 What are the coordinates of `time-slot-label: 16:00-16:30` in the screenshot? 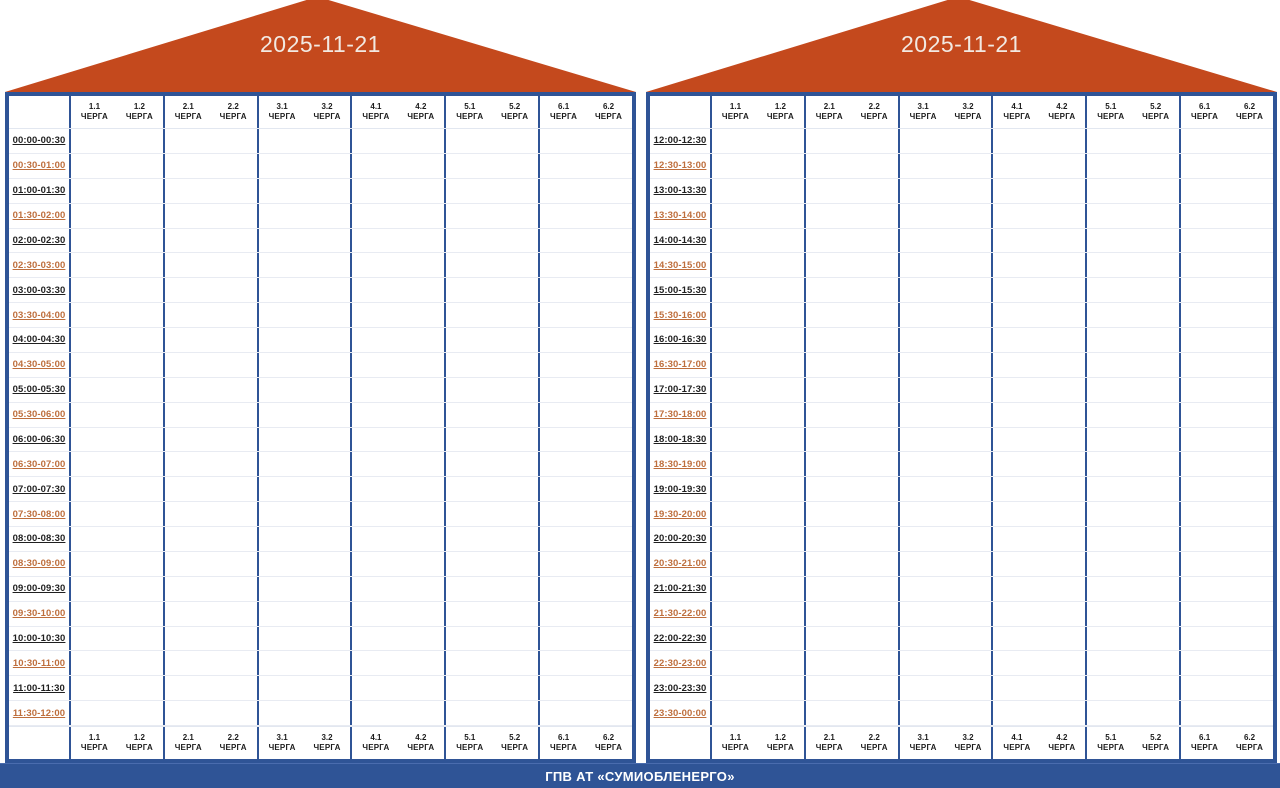 It's located at (681, 340).